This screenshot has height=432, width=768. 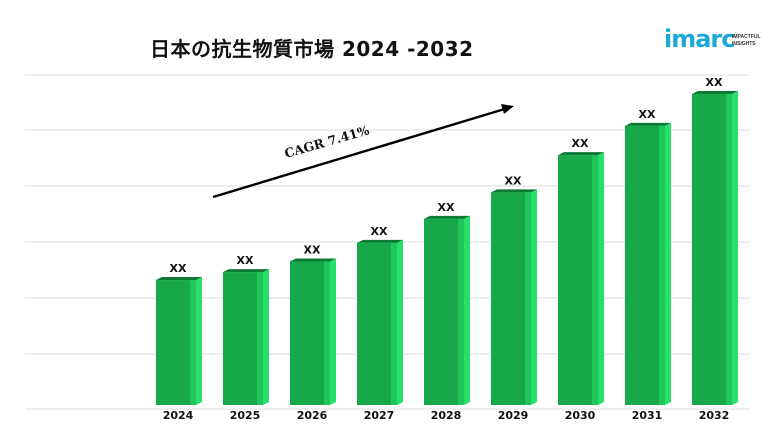 I want to click on bar-2025: XX 2025, so click(x=246, y=338).